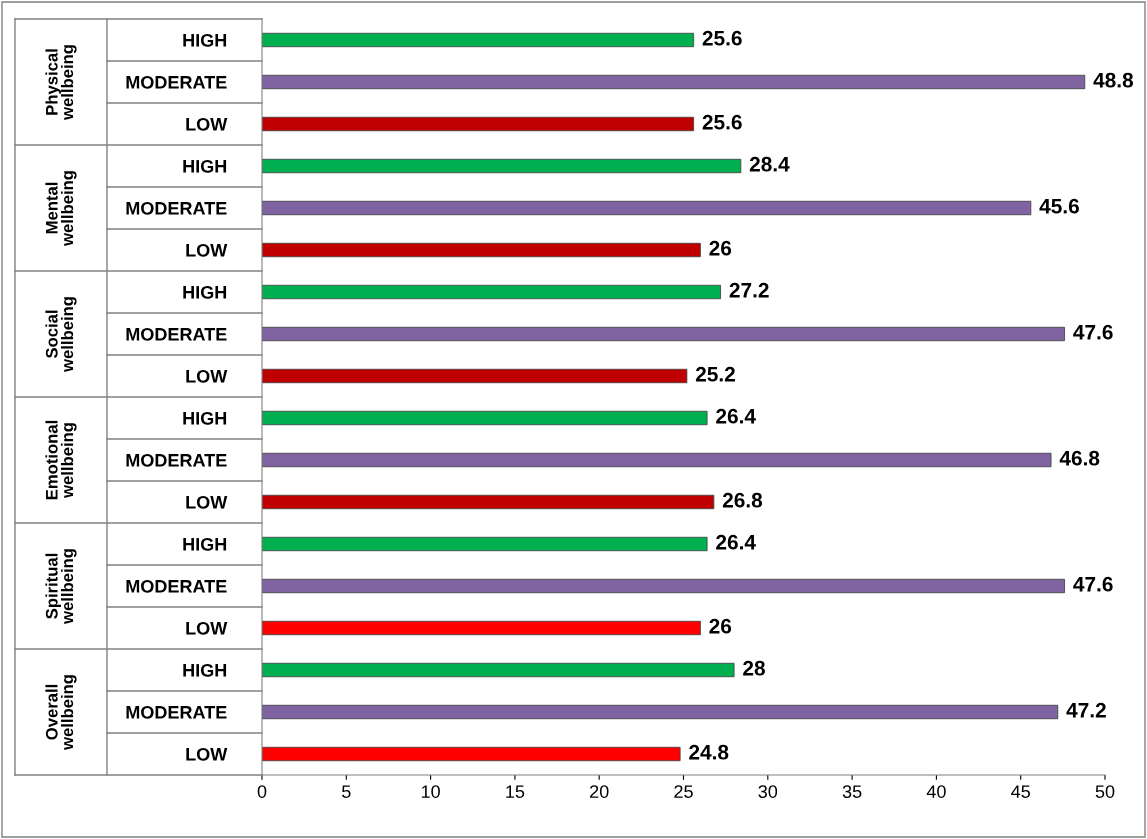 The height and width of the screenshot is (839, 1147). I want to click on text: Mental wellbeing, so click(61, 209).